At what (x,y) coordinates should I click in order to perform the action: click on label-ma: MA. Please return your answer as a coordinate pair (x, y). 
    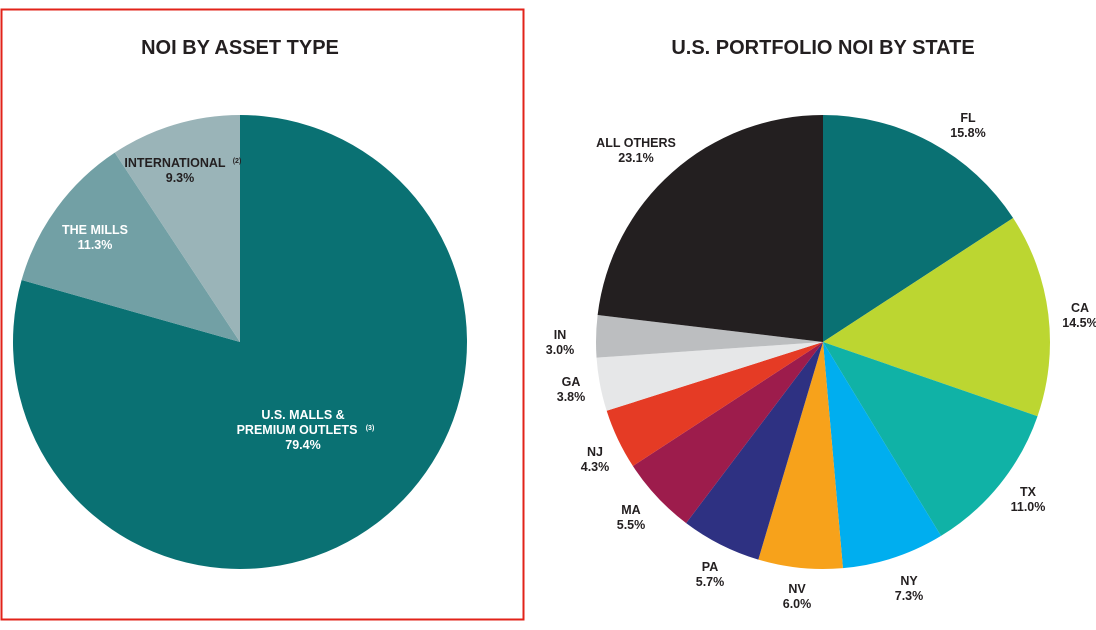
    Looking at the image, I should click on (630, 510).